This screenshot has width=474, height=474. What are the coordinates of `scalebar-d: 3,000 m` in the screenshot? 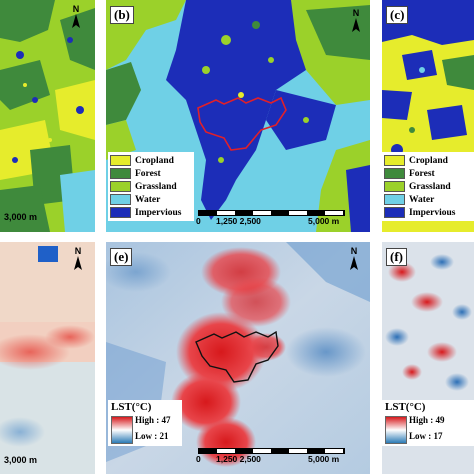 It's located at (20, 460).